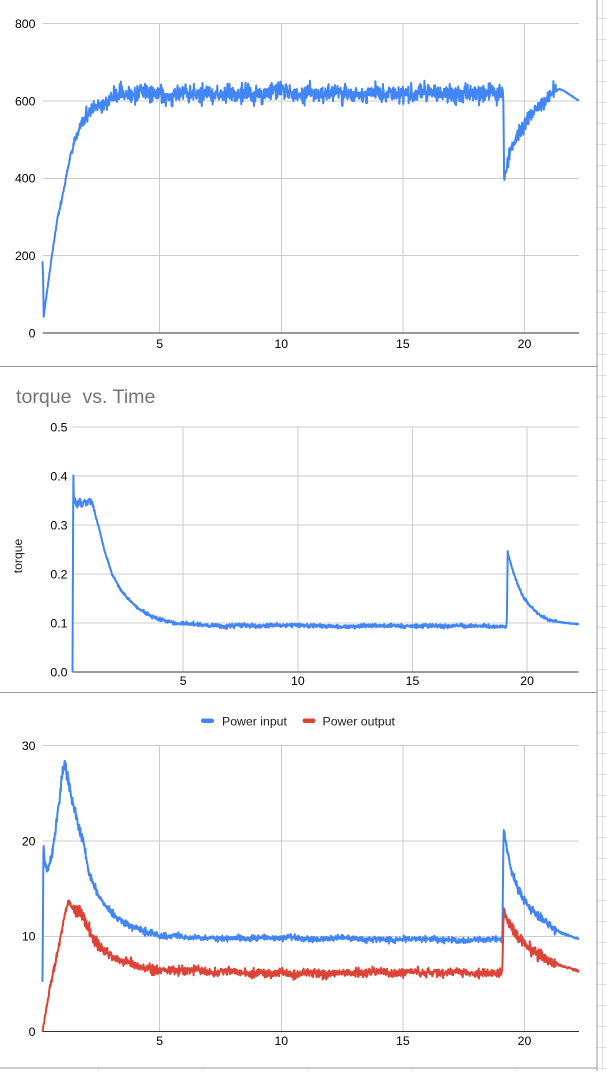 The width and height of the screenshot is (607, 1076). I want to click on svg-text: 400, so click(25, 179).